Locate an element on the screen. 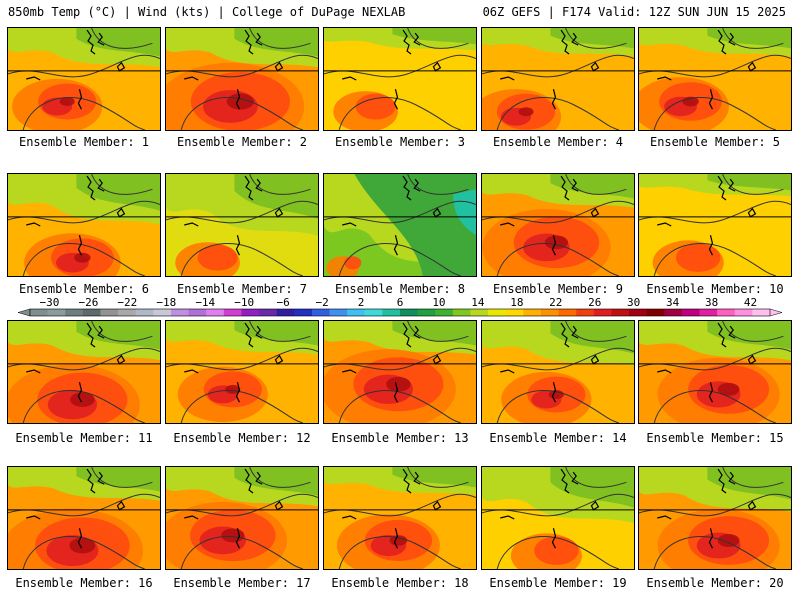 The height and width of the screenshot is (600, 800). colorbar-tick-label: −2 is located at coordinates (321, 302).